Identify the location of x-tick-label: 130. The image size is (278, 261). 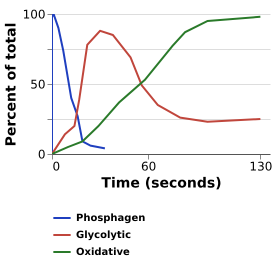
(260, 167).